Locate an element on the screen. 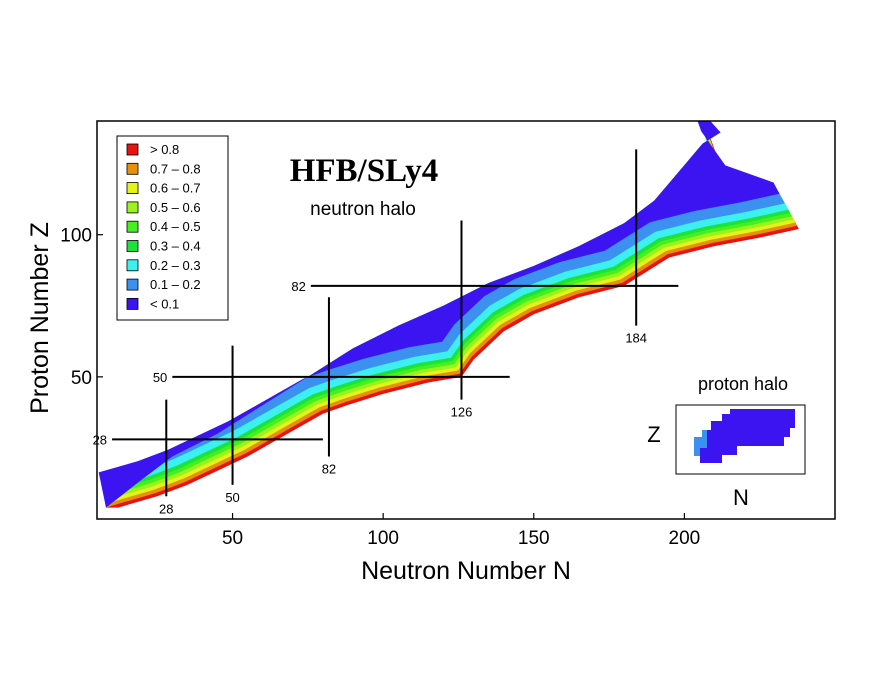 The image size is (872, 681). legend-label: 0.7 – 0.8 is located at coordinates (175, 168).